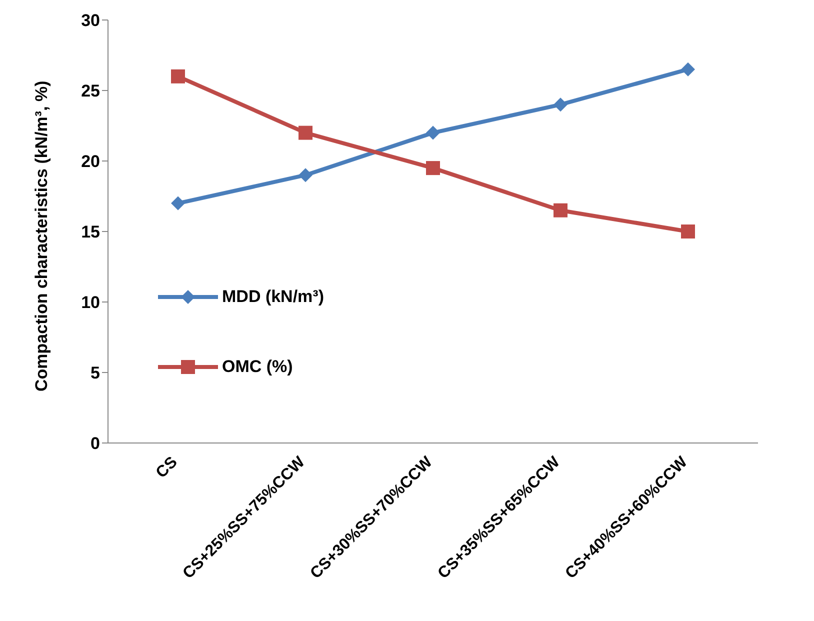 Image resolution: width=814 pixels, height=621 pixels. What do you see at coordinates (95, 373) in the screenshot?
I see `y-tick-label: 5` at bounding box center [95, 373].